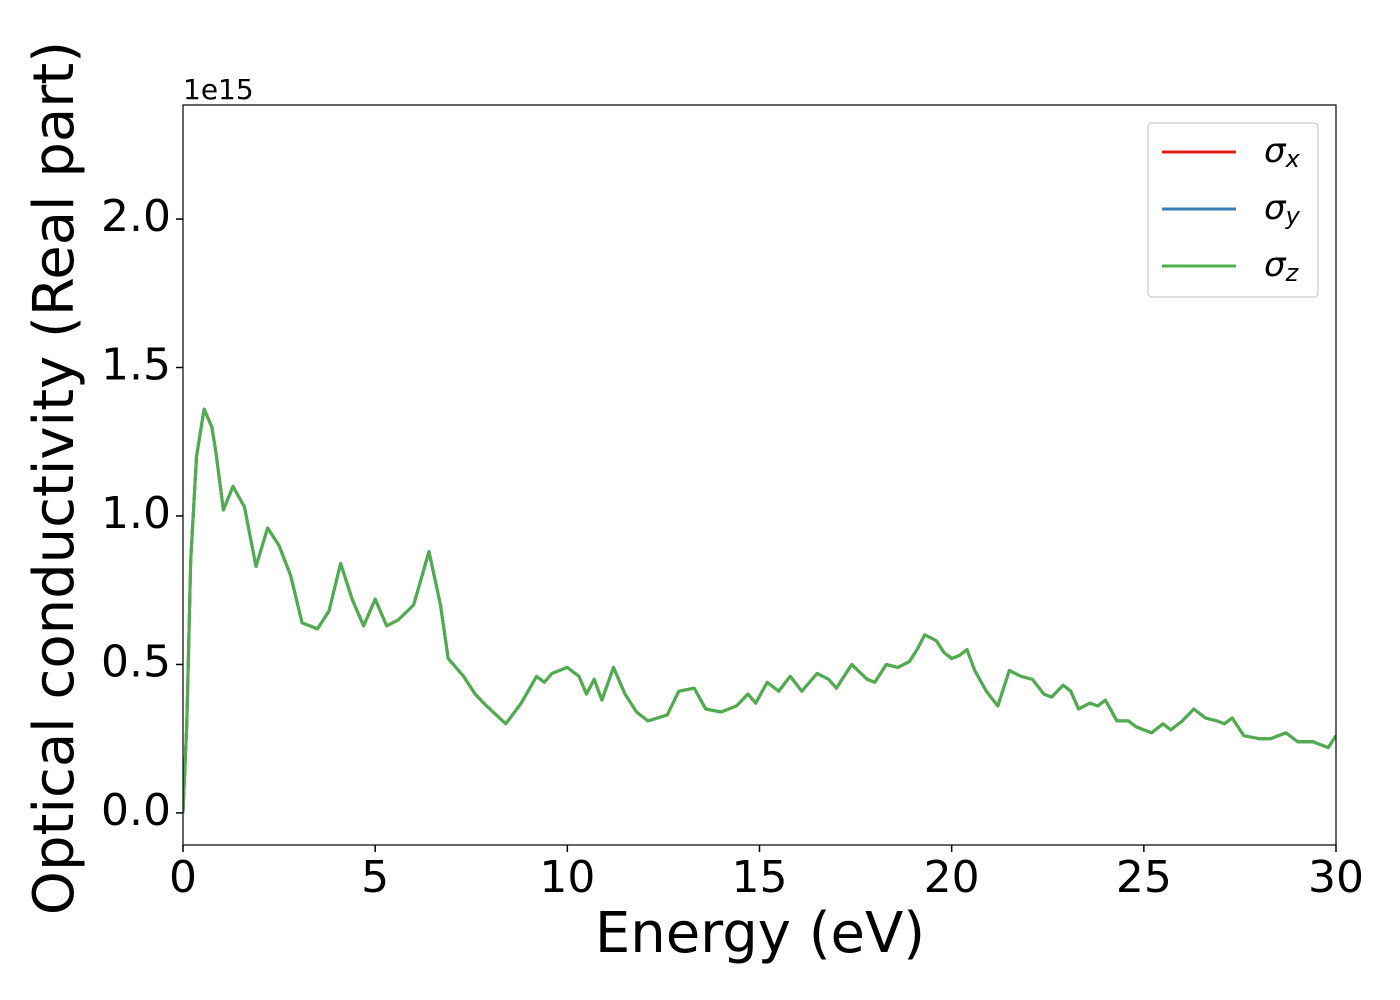  Describe the element at coordinates (1282, 209) in the screenshot. I see `legend-label: σy` at that location.